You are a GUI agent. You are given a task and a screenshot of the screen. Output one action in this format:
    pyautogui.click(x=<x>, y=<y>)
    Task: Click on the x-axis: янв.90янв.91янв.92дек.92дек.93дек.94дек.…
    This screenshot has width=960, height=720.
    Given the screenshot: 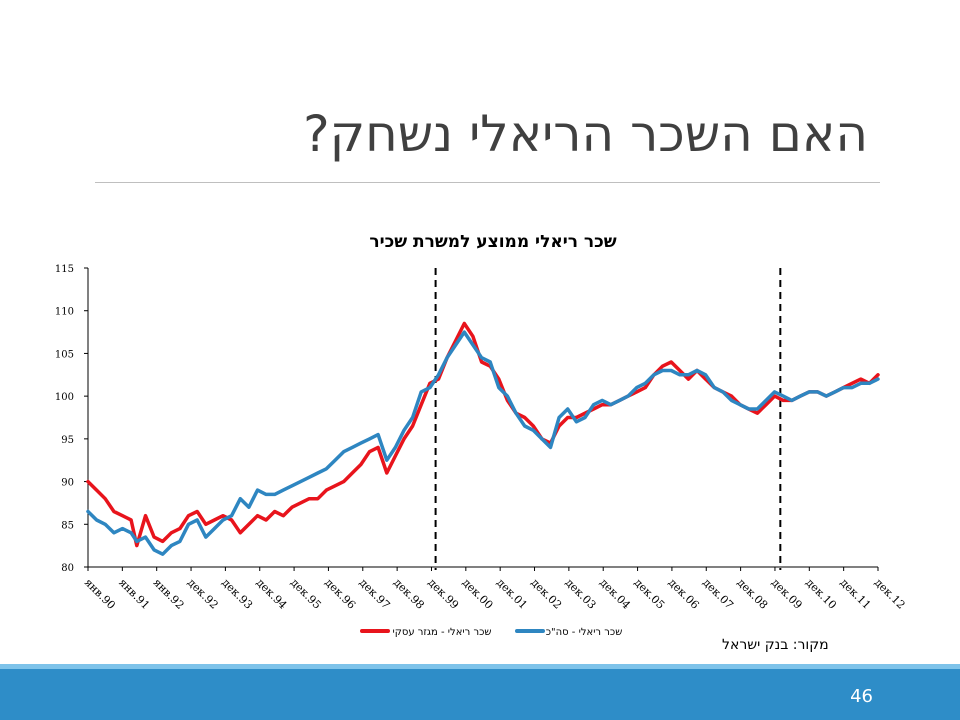 What is the action you would take?
    pyautogui.click(x=495, y=589)
    